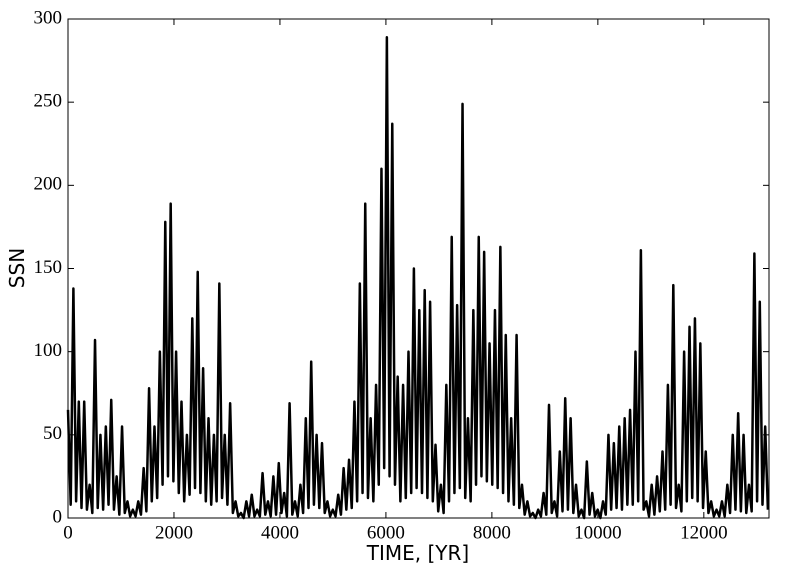 This screenshot has height=577, width=789. Describe the element at coordinates (58, 516) in the screenshot. I see `y-tick-label: 0` at that location.